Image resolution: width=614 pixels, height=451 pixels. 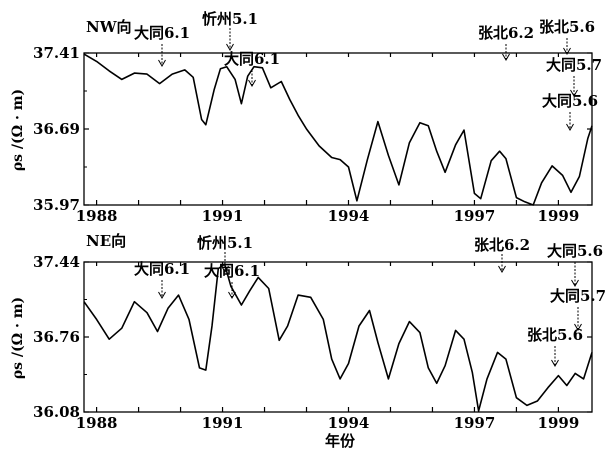 I want to click on panel-label: NE向, so click(x=106, y=241).